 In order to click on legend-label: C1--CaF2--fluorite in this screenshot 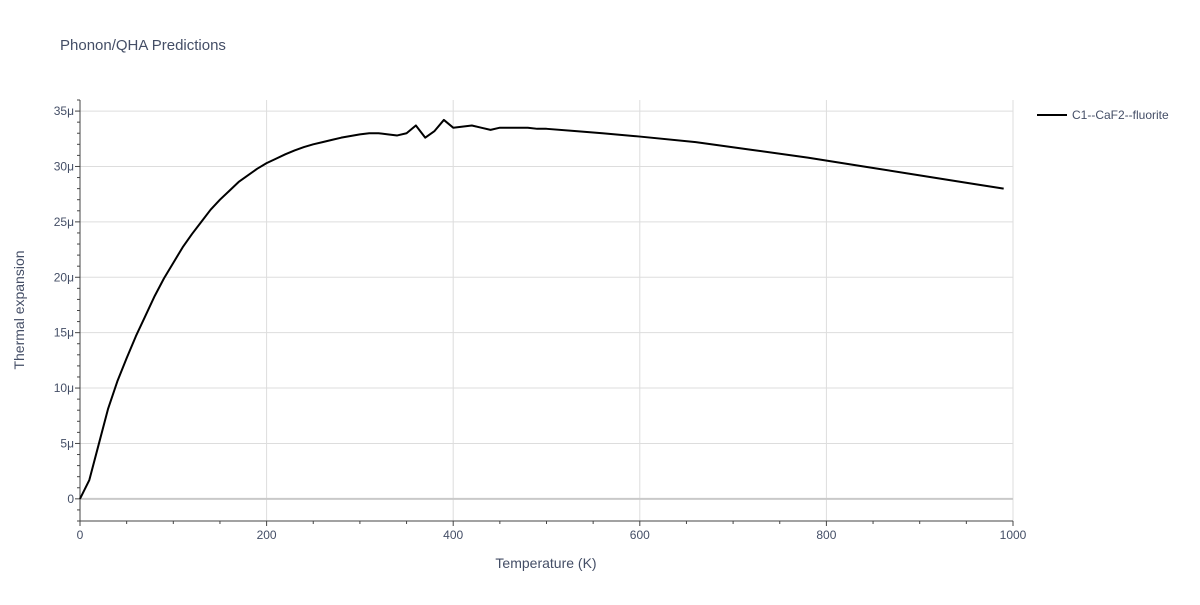, I will do `click(1120, 115)`.